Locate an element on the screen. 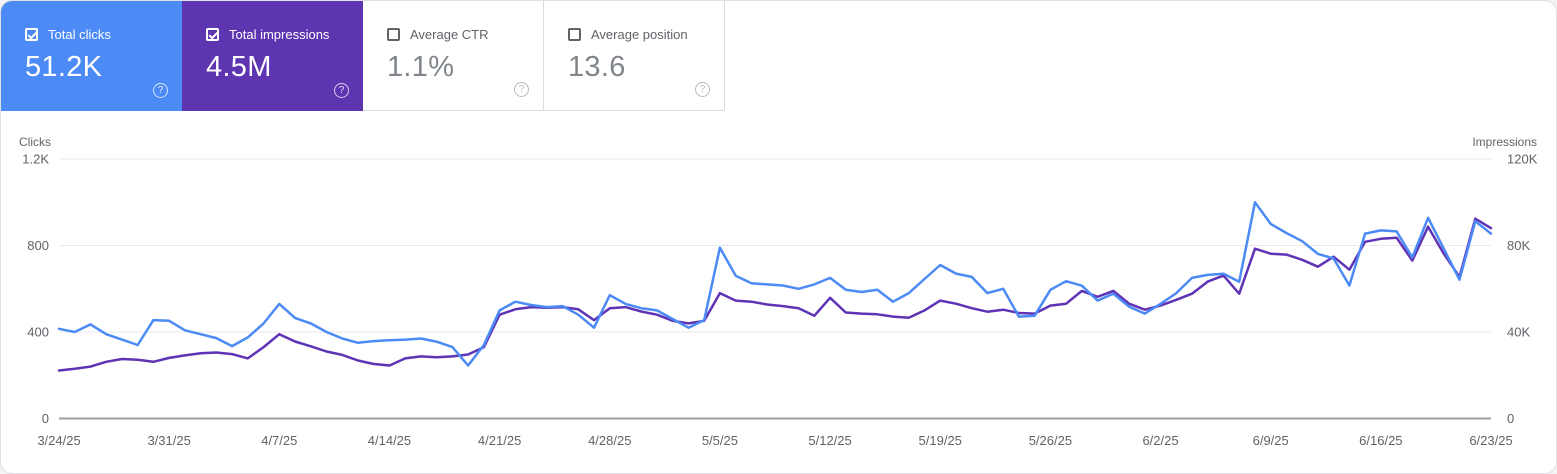 This screenshot has width=1557, height=474. x-axis-tick-label: 3/24/25 is located at coordinates (58, 440).